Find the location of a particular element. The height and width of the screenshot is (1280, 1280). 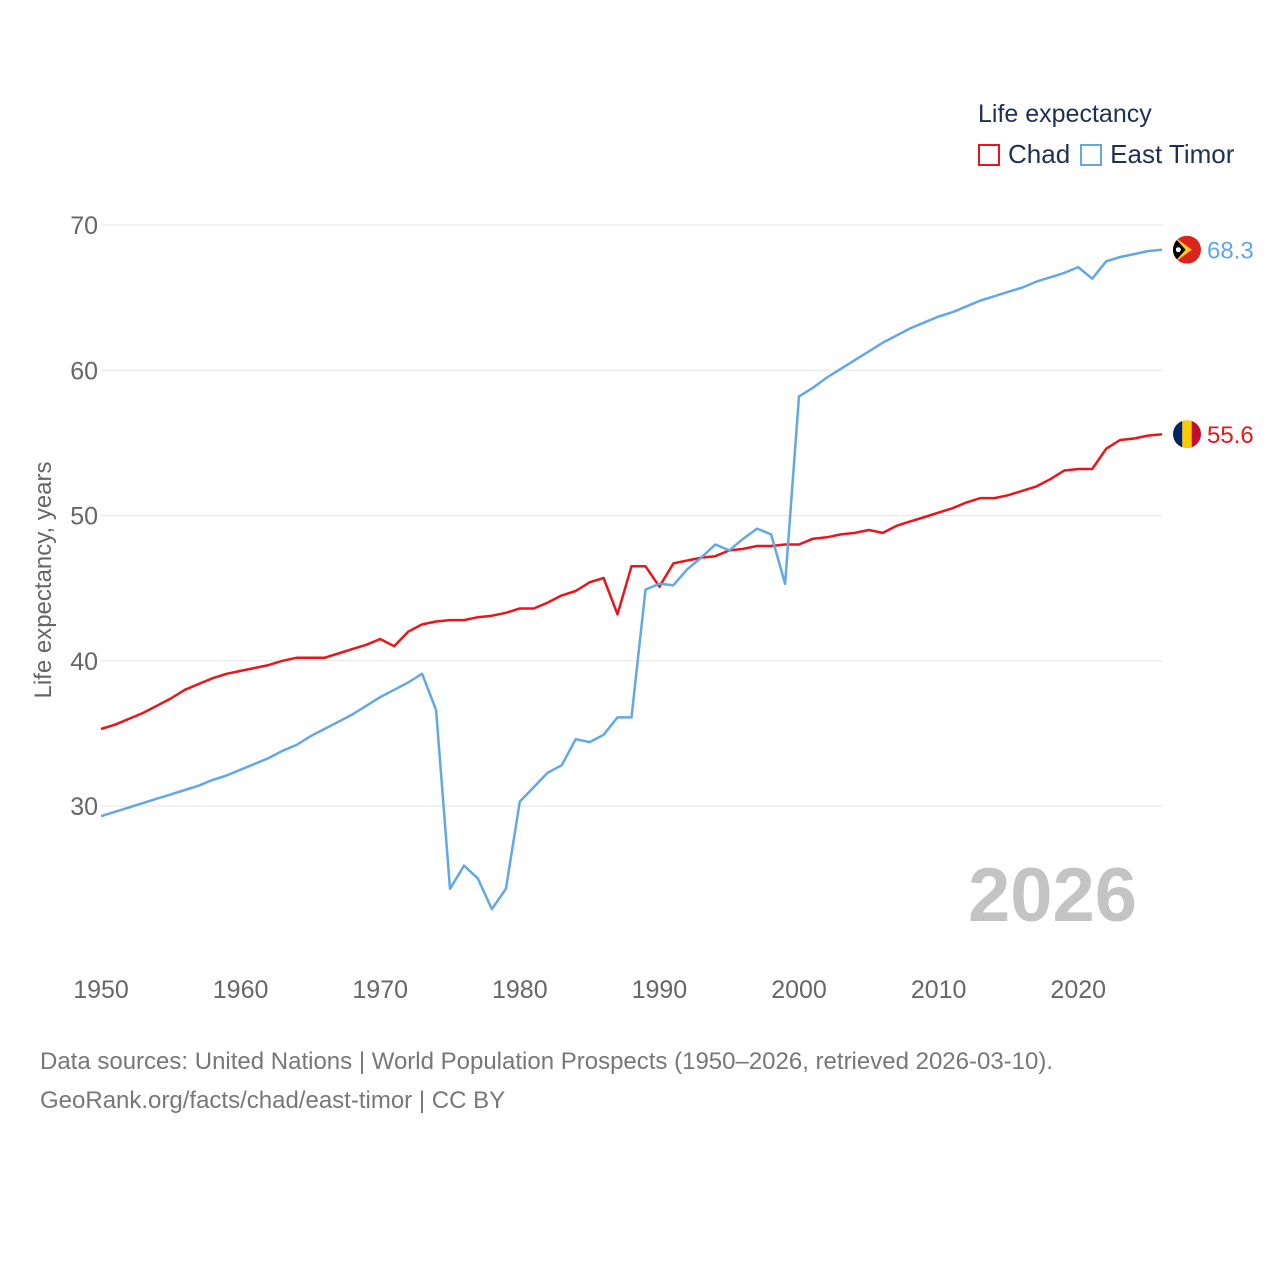

legend-items: Chad East Timor is located at coordinates (1111, 154).